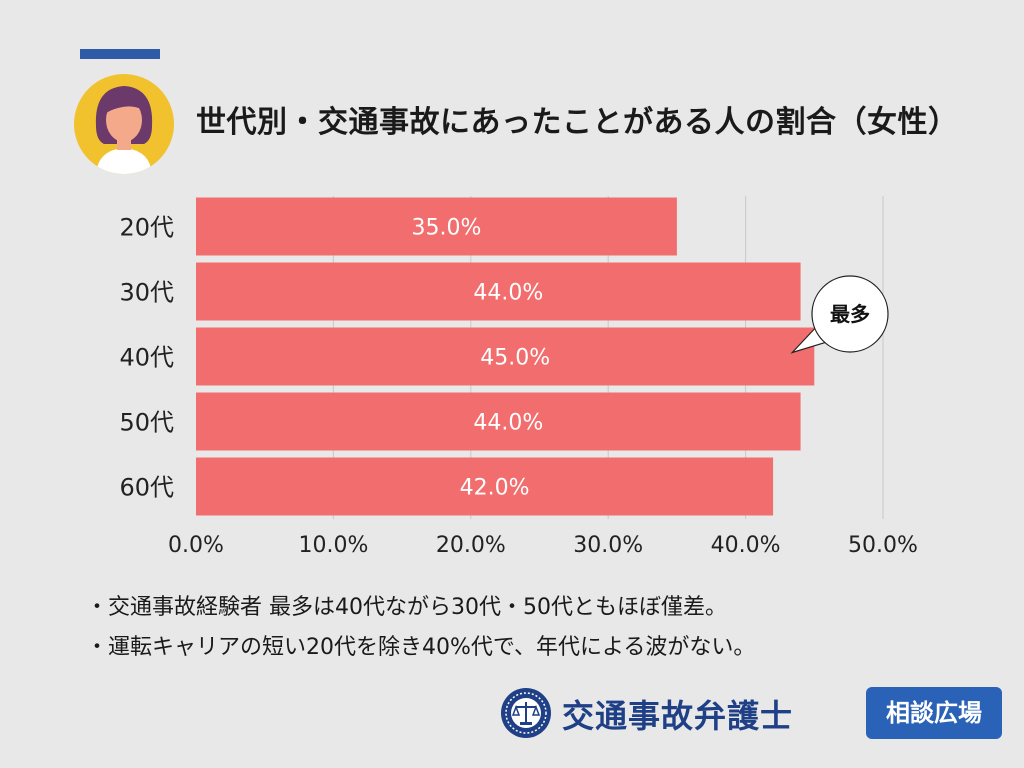  What do you see at coordinates (333, 545) in the screenshot?
I see `x-tick-label: 10.0%` at bounding box center [333, 545].